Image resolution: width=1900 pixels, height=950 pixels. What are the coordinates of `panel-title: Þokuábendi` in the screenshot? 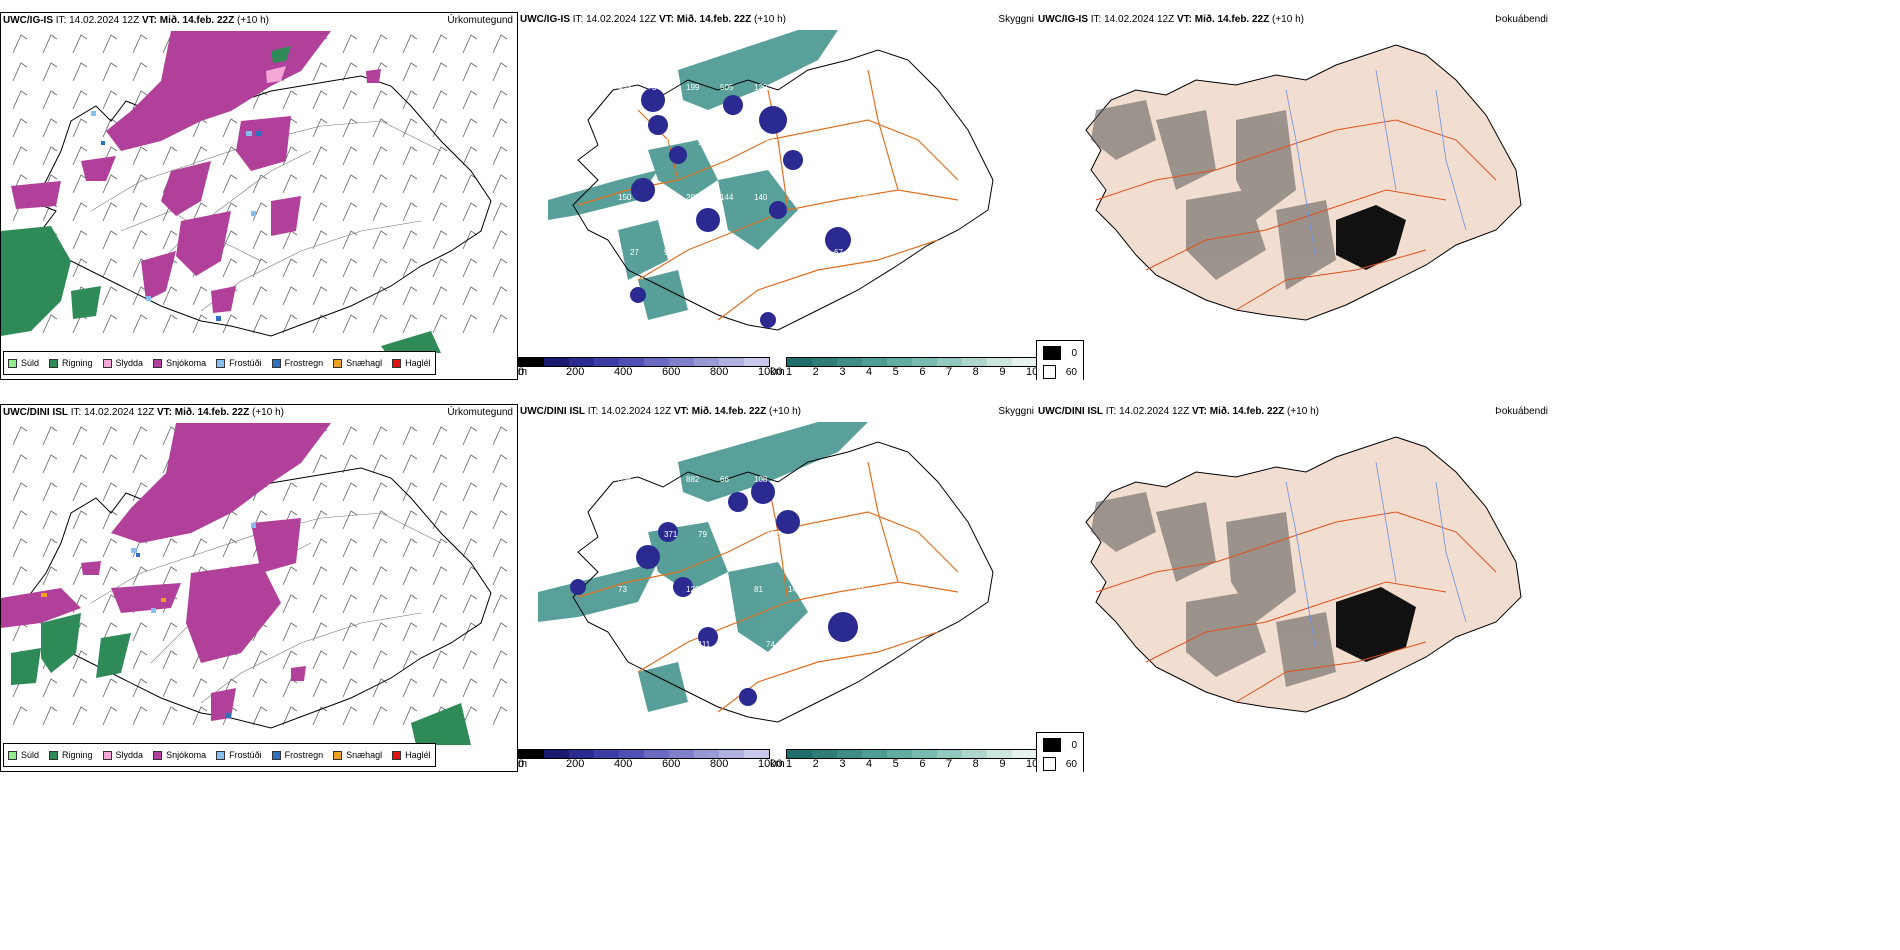 It's located at (1521, 411).